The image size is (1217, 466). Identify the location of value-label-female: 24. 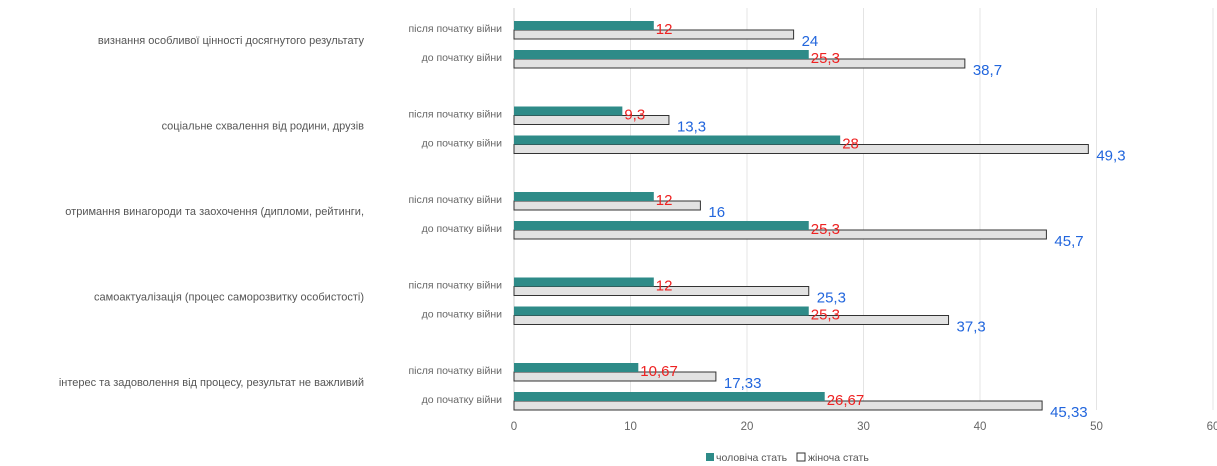
(810, 41).